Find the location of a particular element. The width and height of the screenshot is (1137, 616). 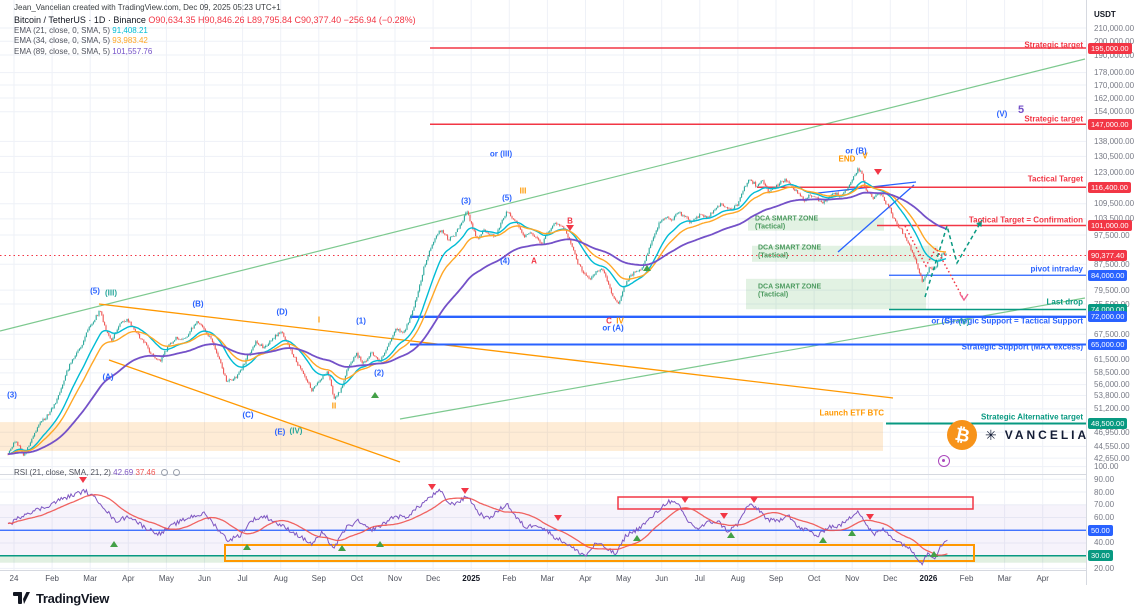

time-tick-label: Nov is located at coordinates (395, 578).